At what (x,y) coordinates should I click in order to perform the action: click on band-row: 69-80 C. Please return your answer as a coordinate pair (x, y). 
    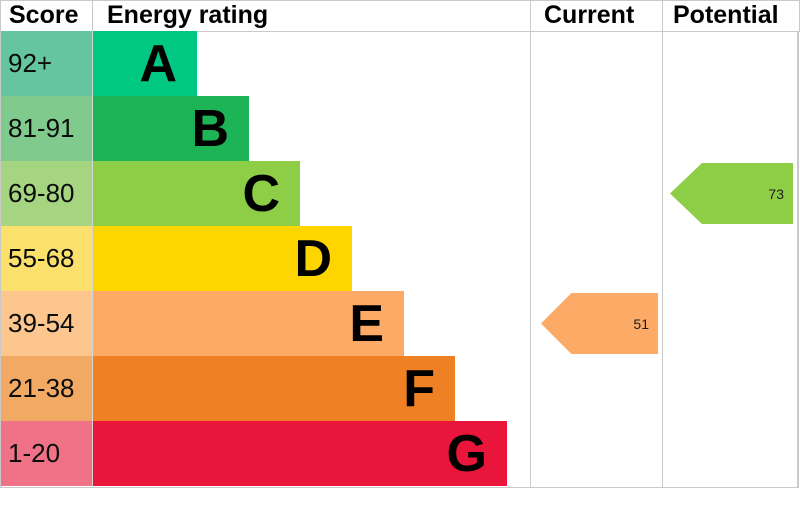
    Looking at the image, I should click on (400, 193).